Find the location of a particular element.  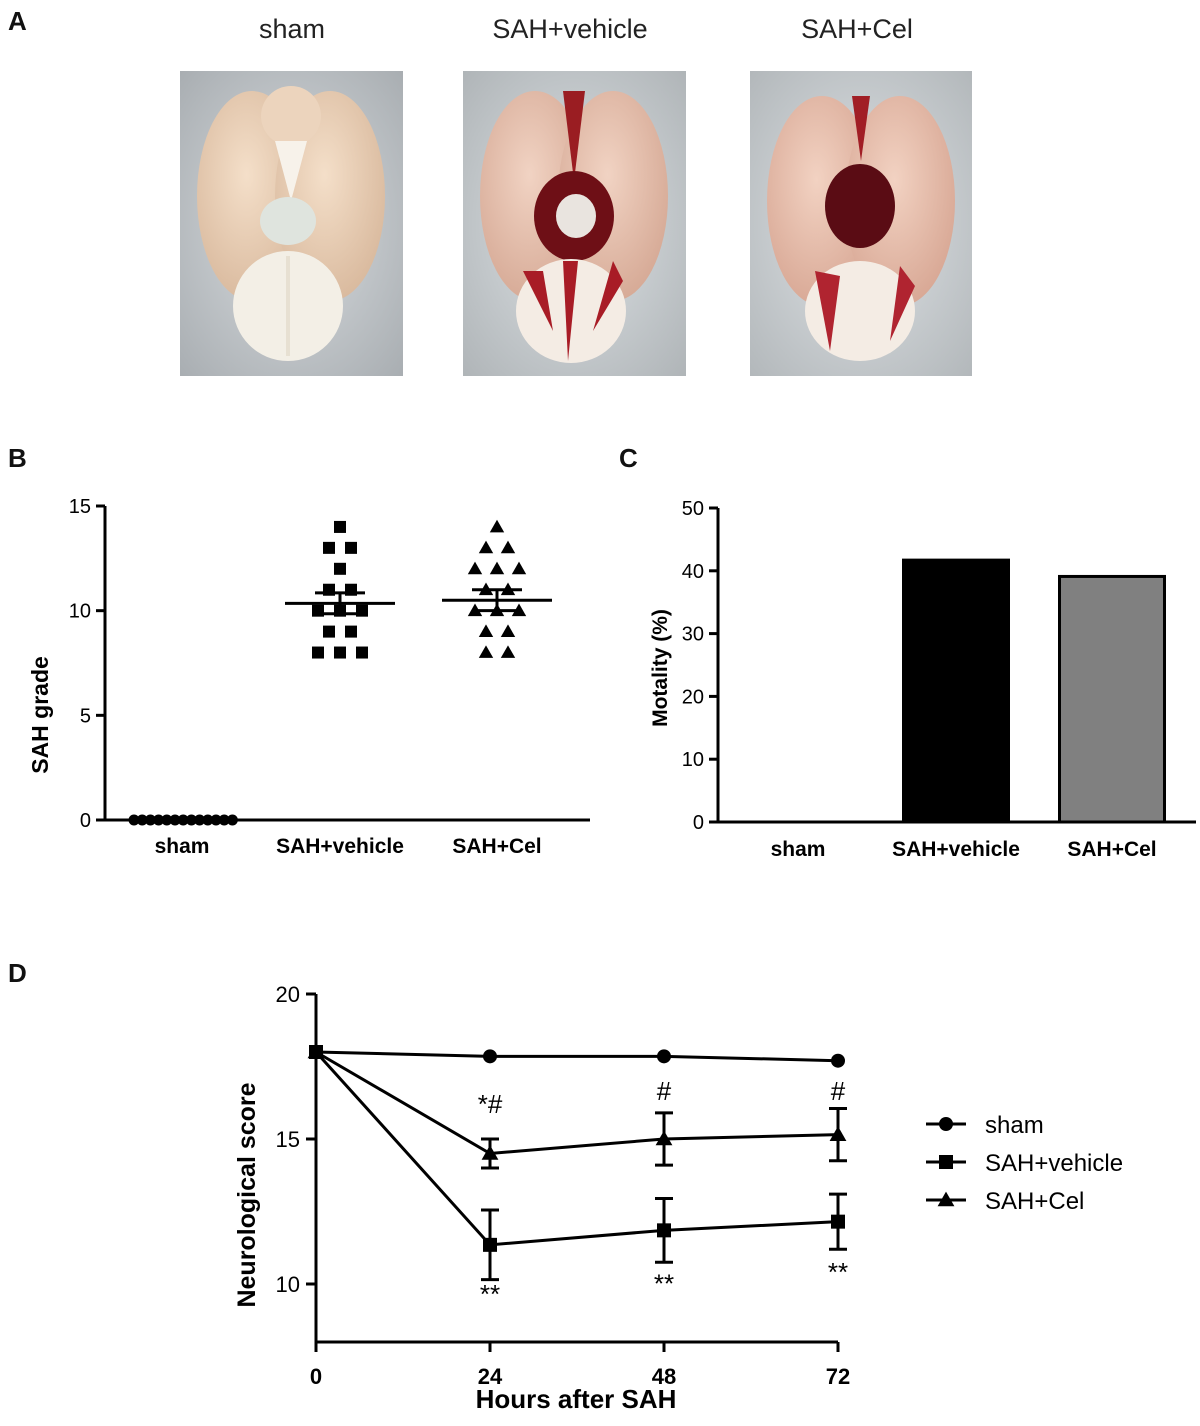

chart-d-legend: sham SAH+vehicle SAH+Cel is located at coordinates (1024, 1163).